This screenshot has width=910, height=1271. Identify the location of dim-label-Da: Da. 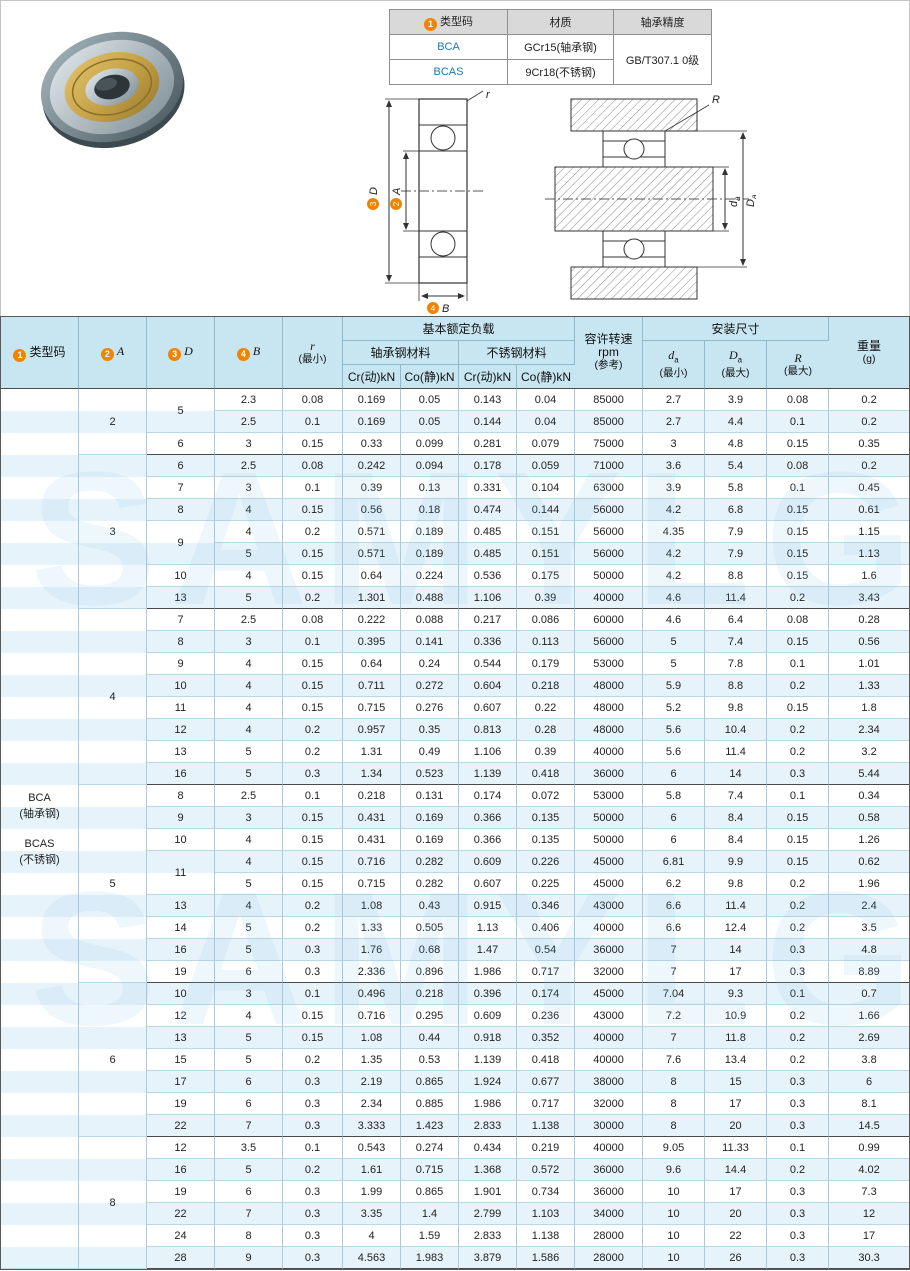
(750, 200).